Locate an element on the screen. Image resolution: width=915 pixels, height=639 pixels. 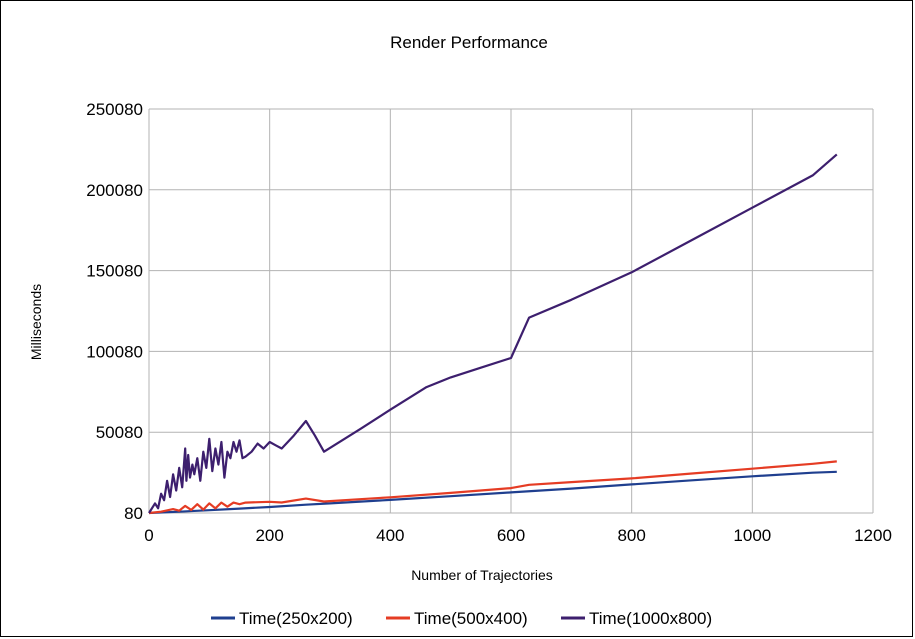
y-tick-label: 50080 is located at coordinates (119, 432).